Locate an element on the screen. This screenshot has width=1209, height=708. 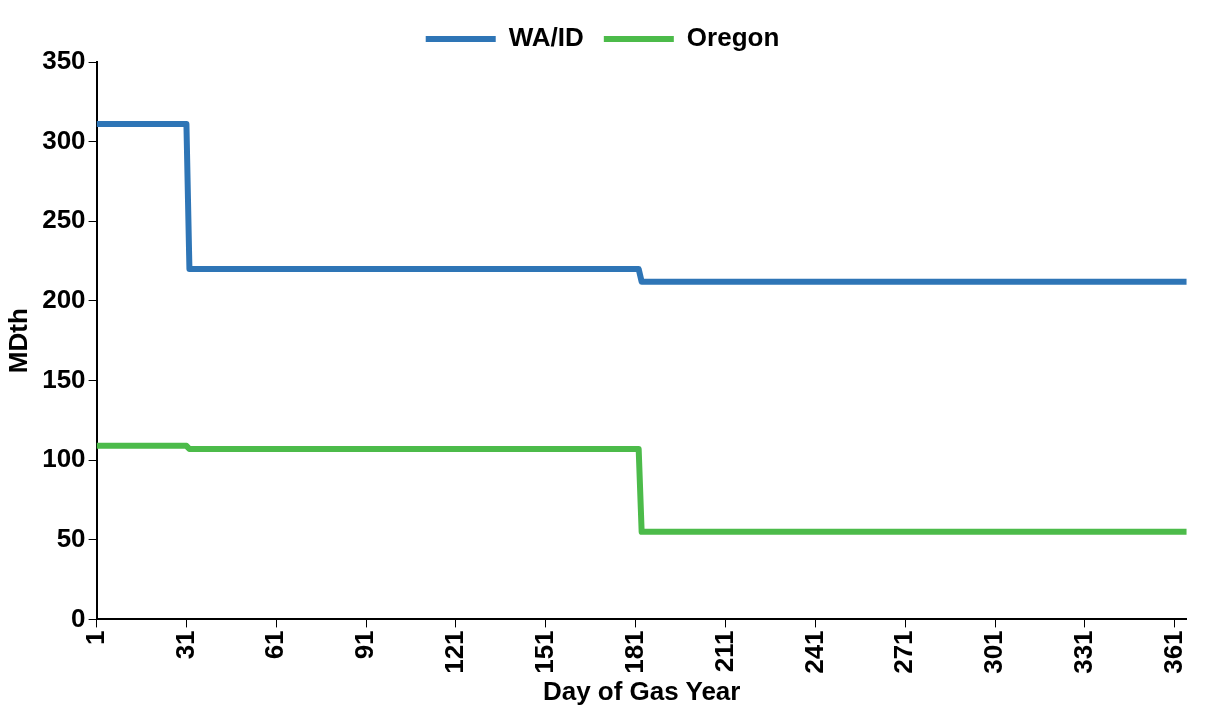
legend-label: Oregon is located at coordinates (733, 37).